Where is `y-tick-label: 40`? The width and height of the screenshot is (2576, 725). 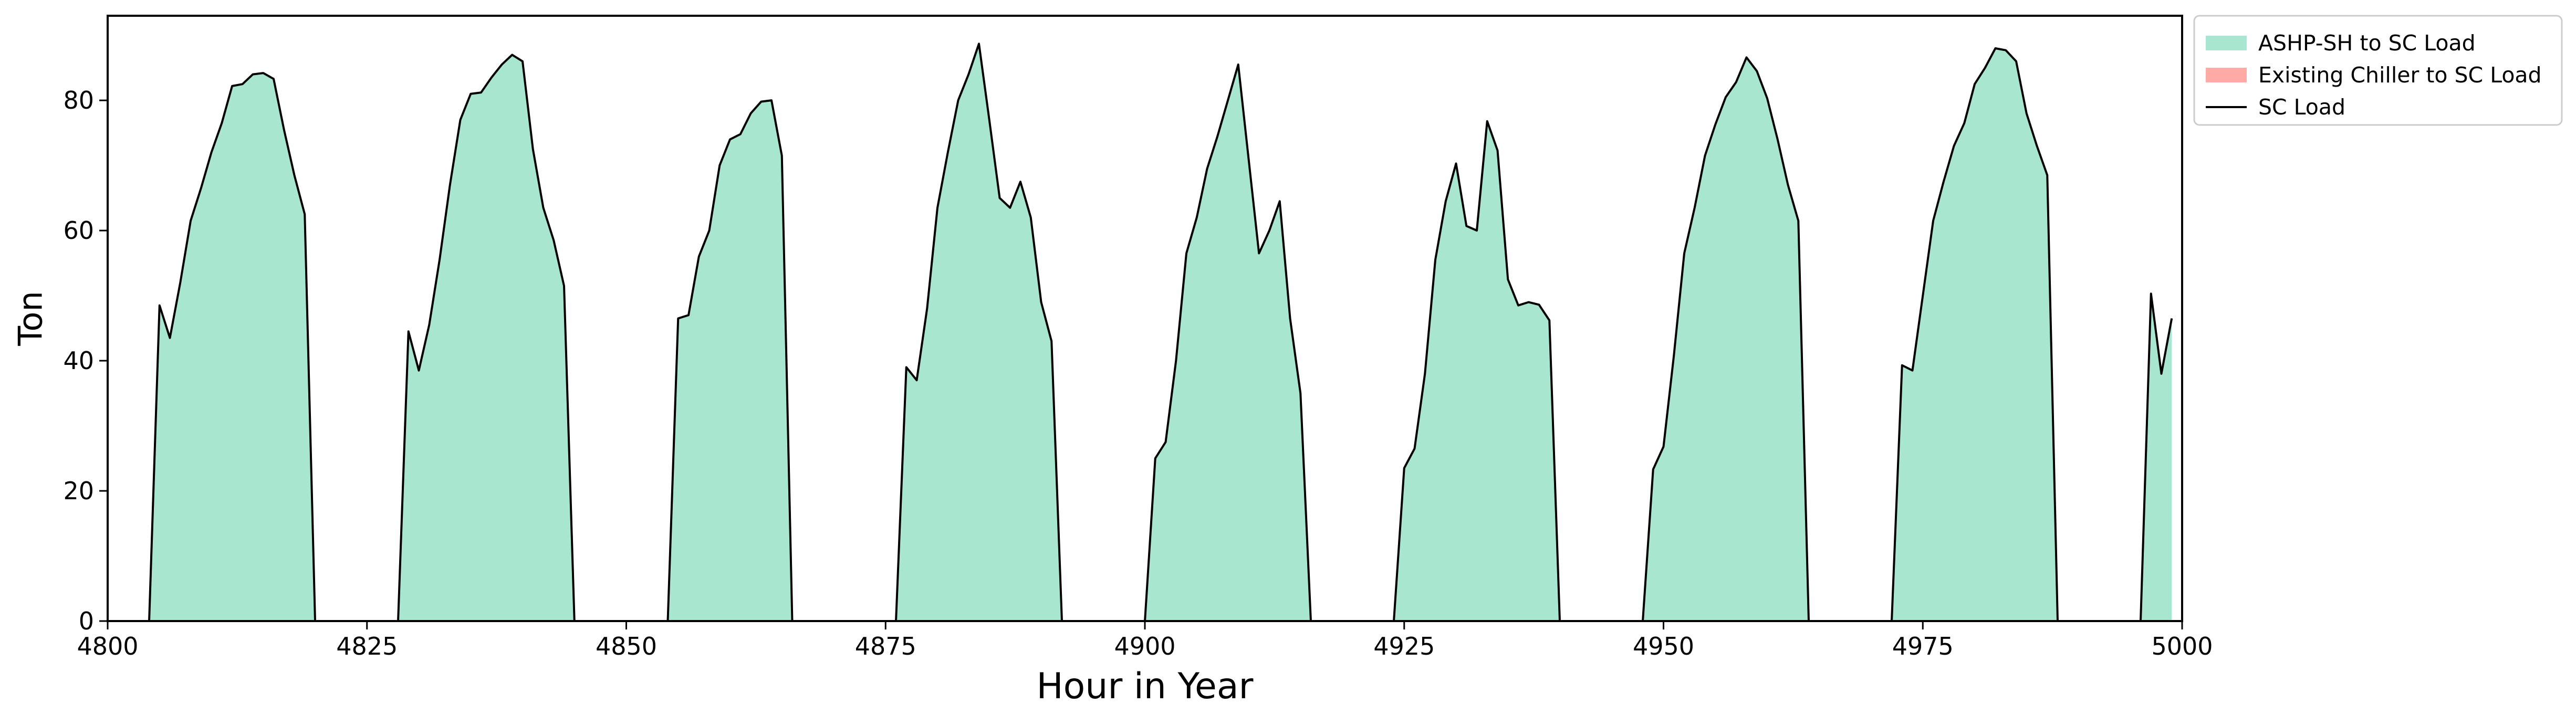 y-tick-label: 40 is located at coordinates (78, 361).